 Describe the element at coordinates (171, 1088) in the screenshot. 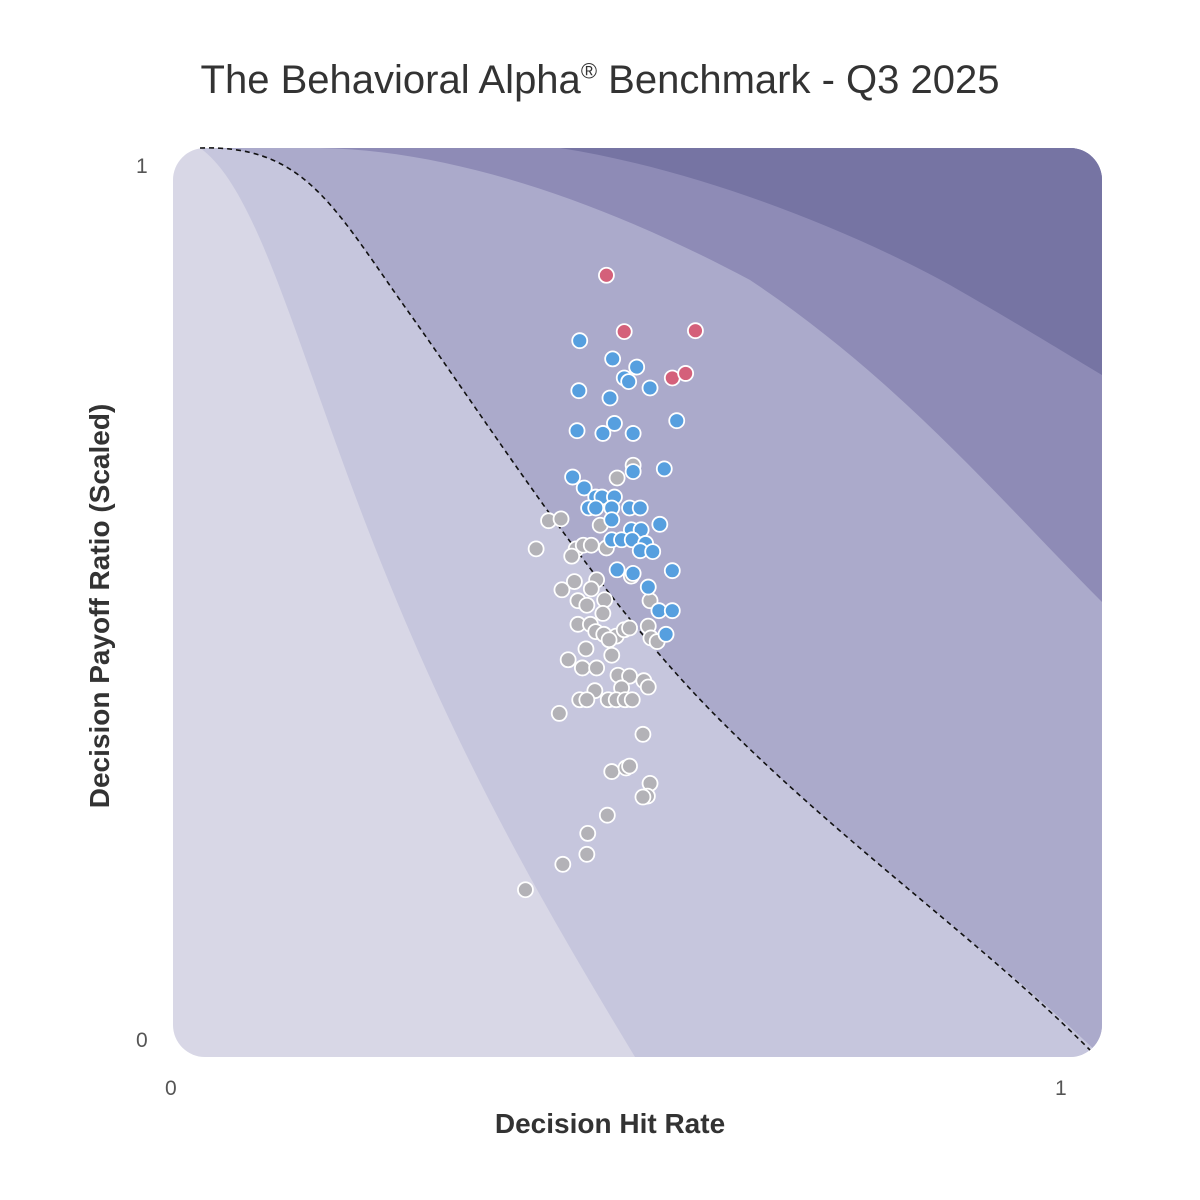

I see `x-tick-0: 0` at that location.